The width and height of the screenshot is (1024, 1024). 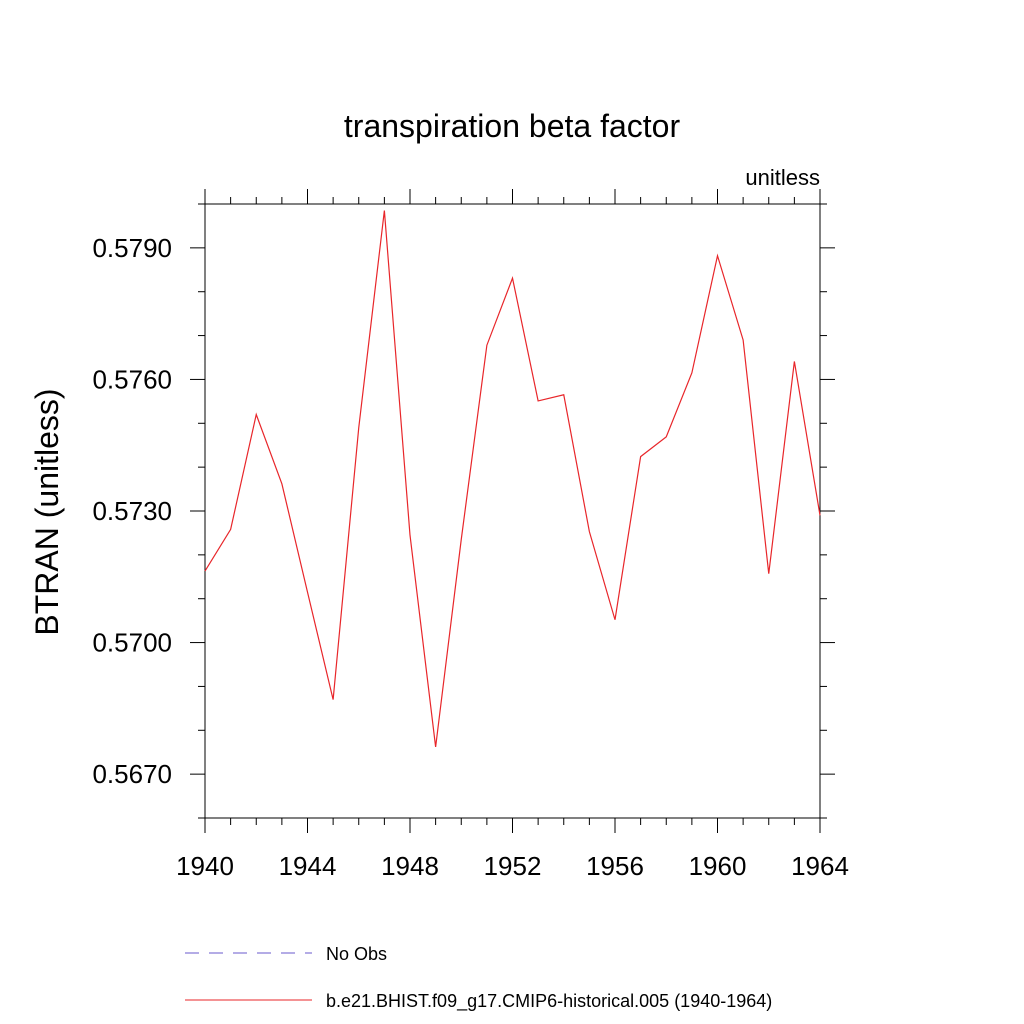 What do you see at coordinates (205, 866) in the screenshot?
I see `x-tick-label: 1940` at bounding box center [205, 866].